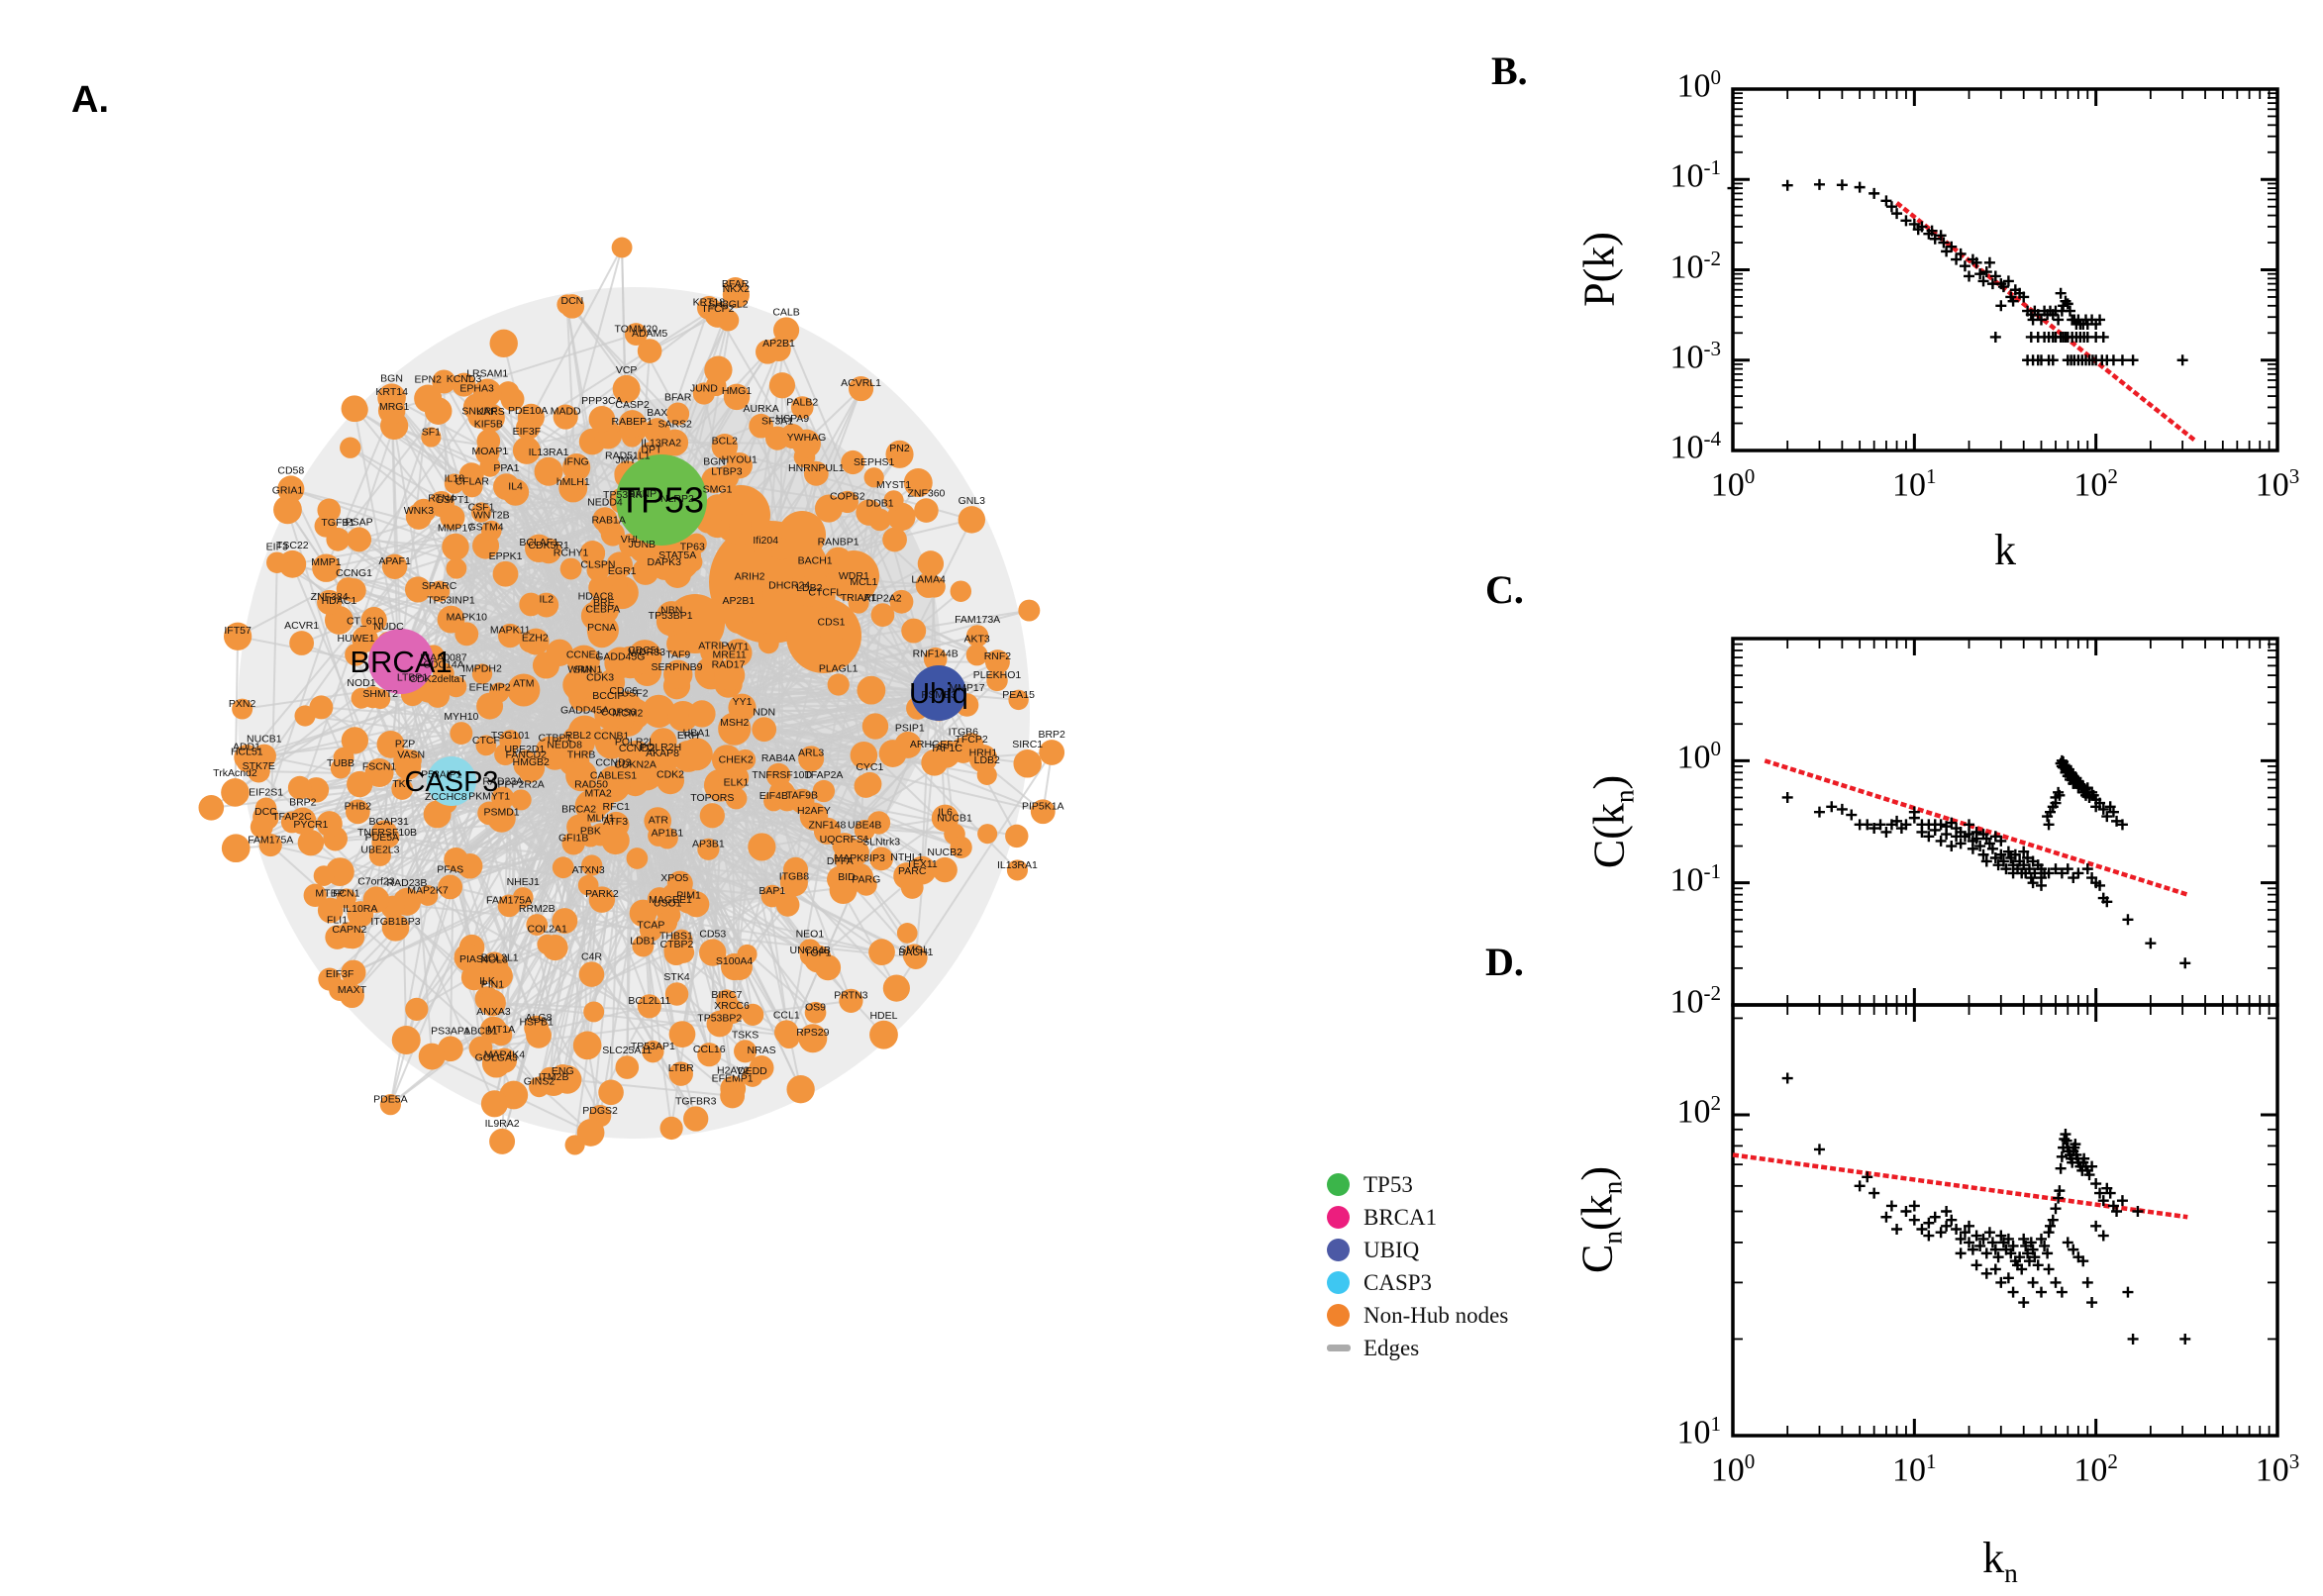  Describe the element at coordinates (2005, 822) in the screenshot. I see `panel-c-plot` at that location.